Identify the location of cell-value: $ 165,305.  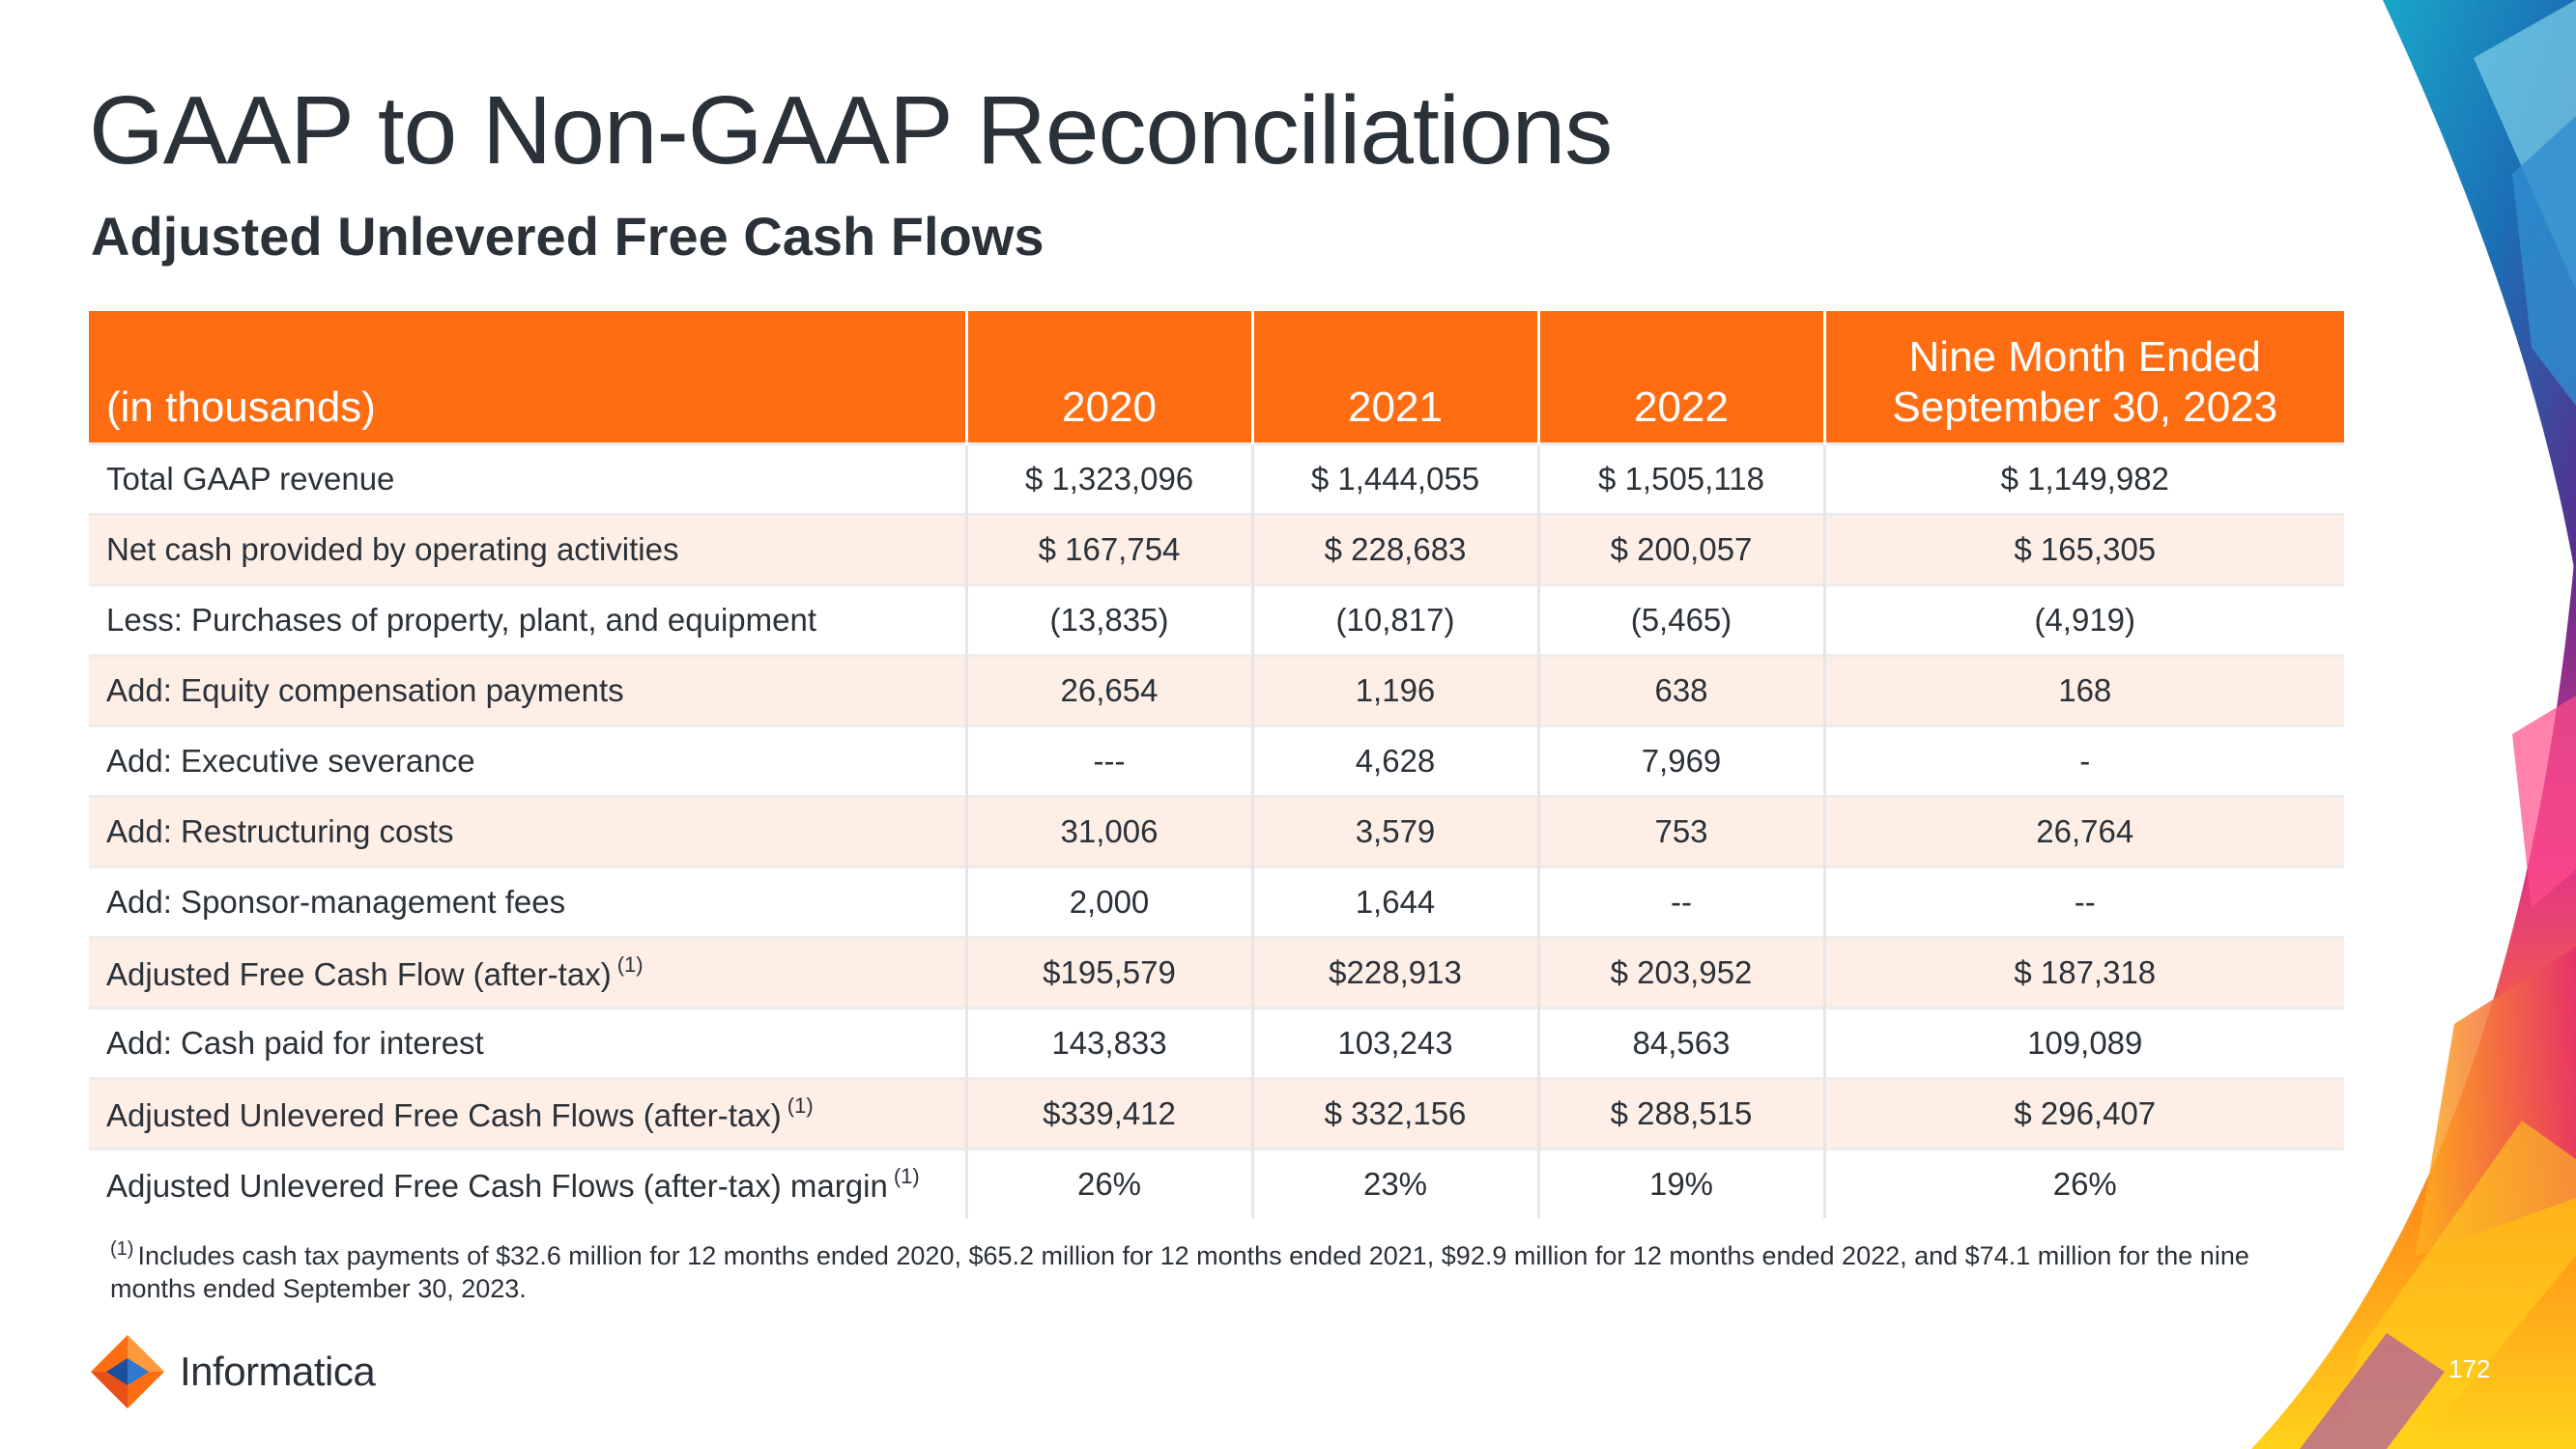
(2084, 549).